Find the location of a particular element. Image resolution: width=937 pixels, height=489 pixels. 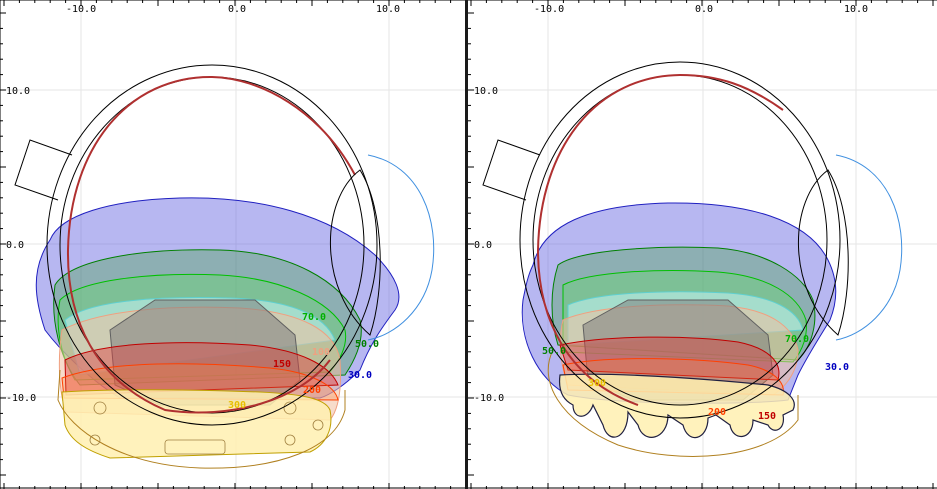

bottom-ticks-left is located at coordinates (227, 486).